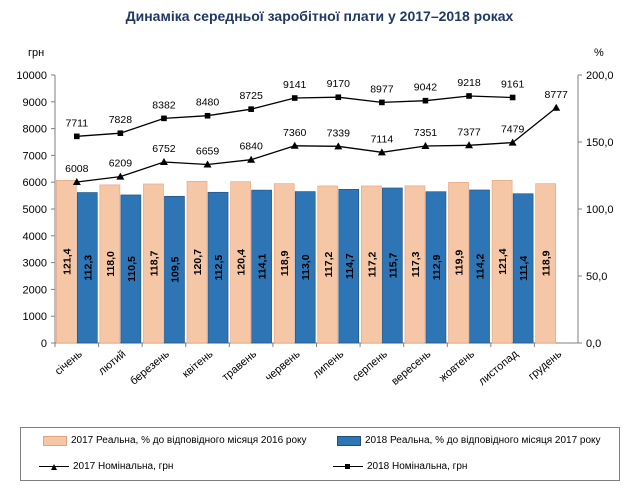 The image size is (639, 494). I want to click on x-tick-label: липень, so click(329, 364).